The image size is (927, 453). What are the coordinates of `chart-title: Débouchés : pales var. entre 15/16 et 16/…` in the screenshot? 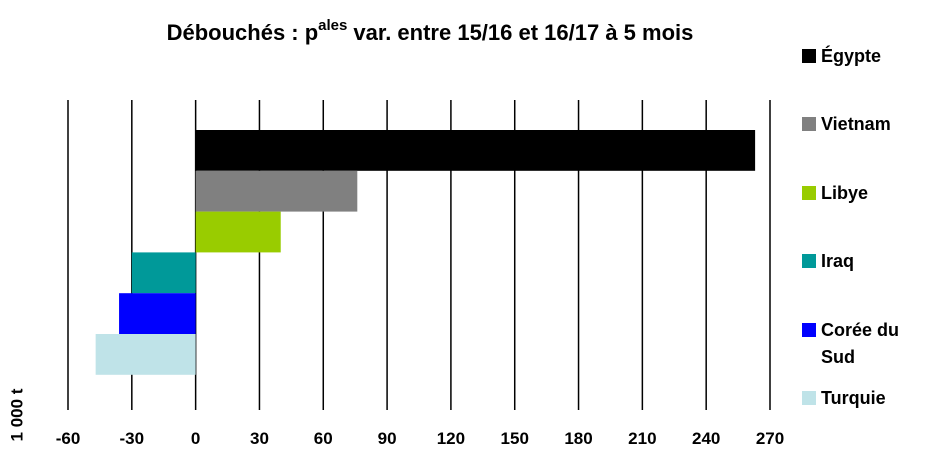 It's located at (430, 31).